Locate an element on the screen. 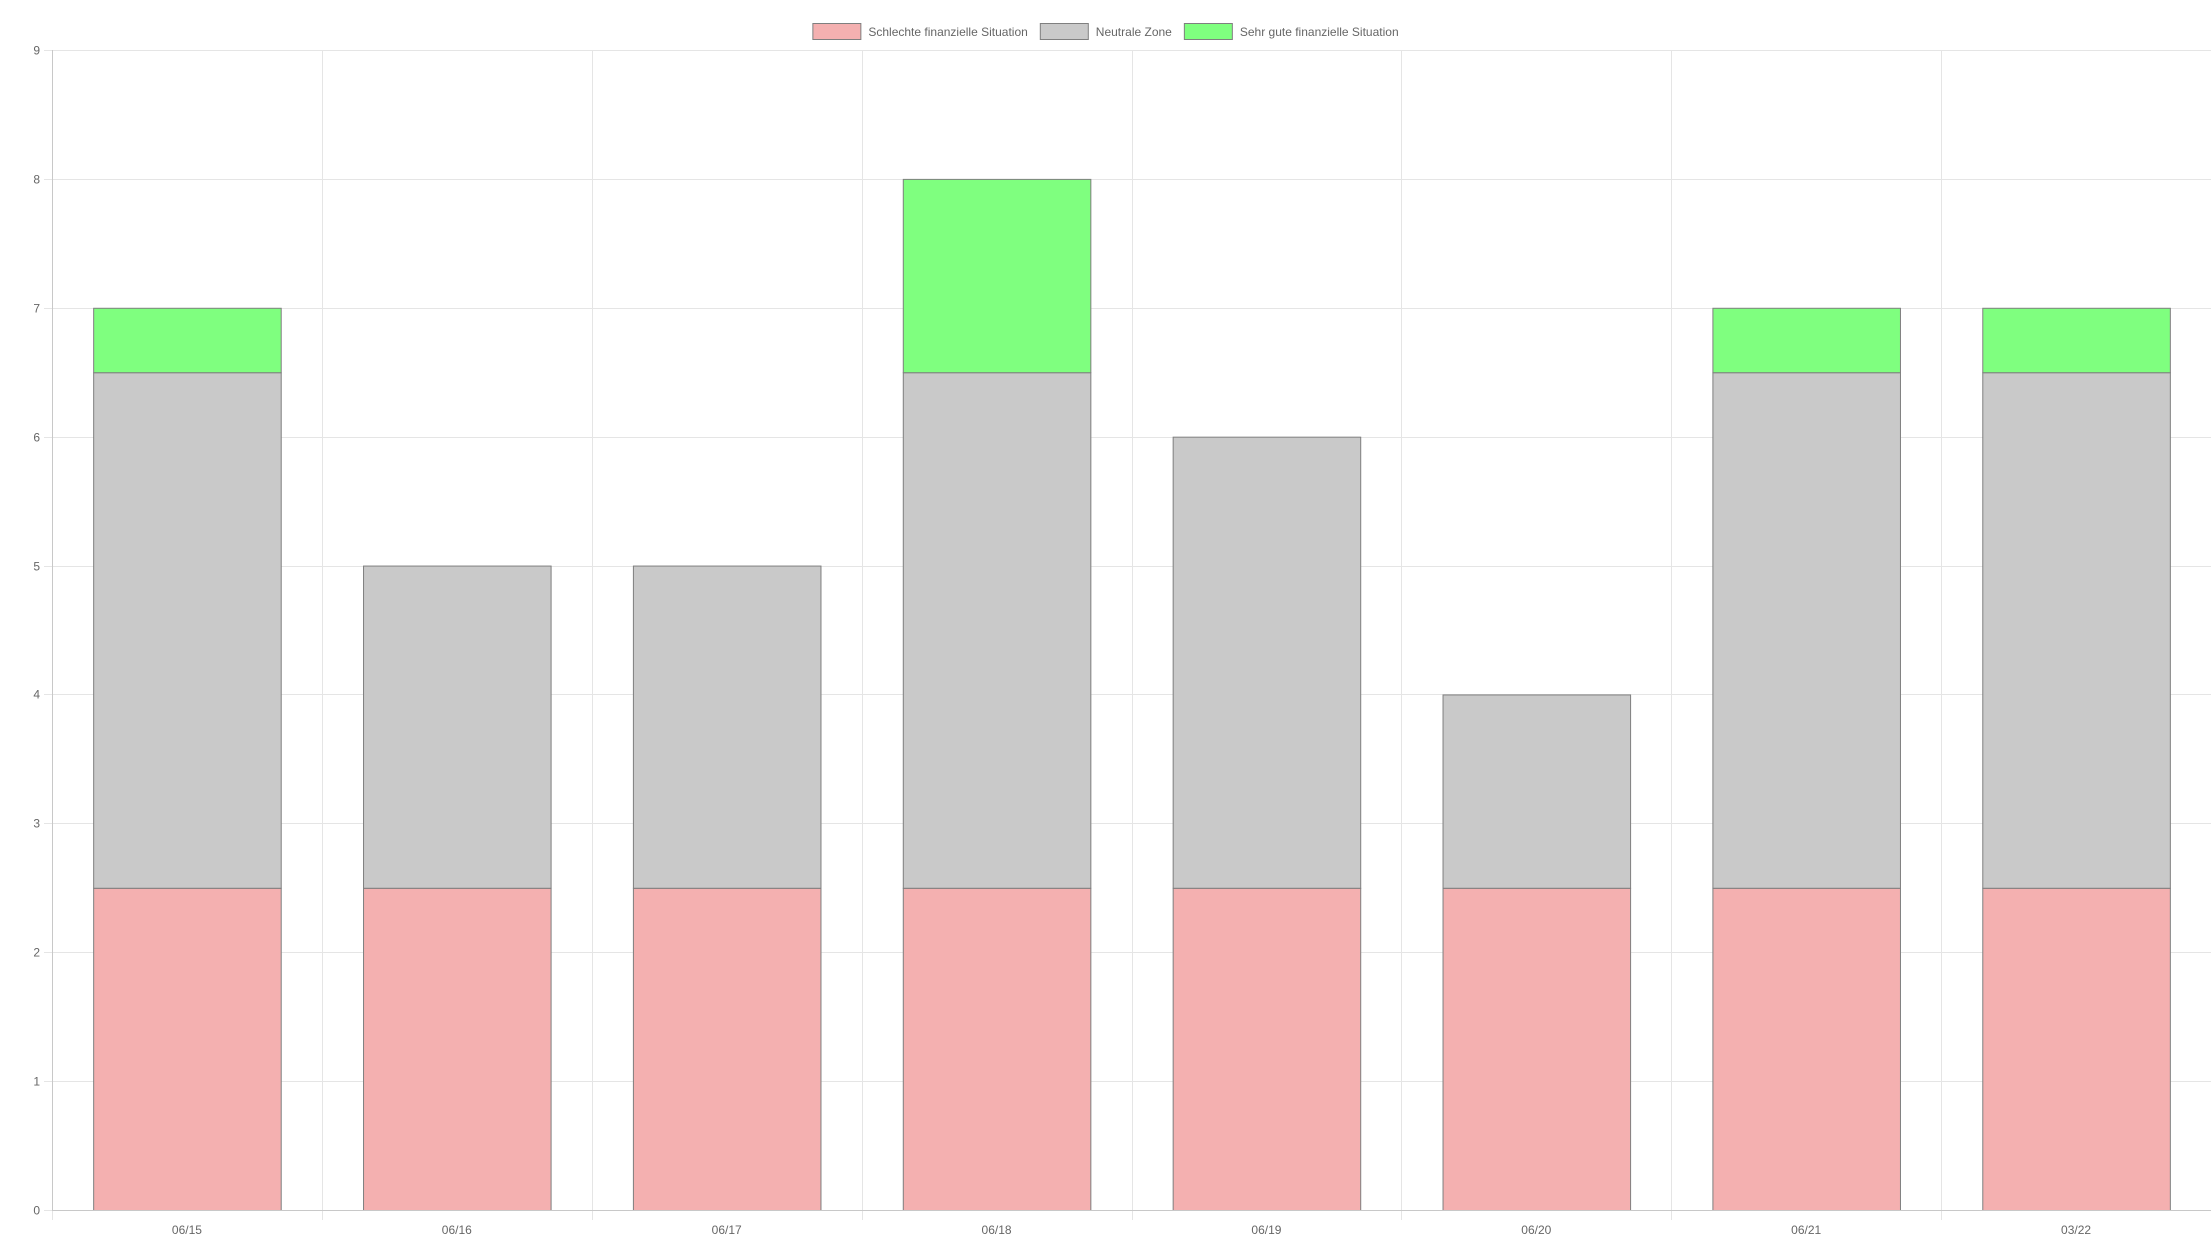  x-tick-label: 06/21 is located at coordinates (1806, 1230).